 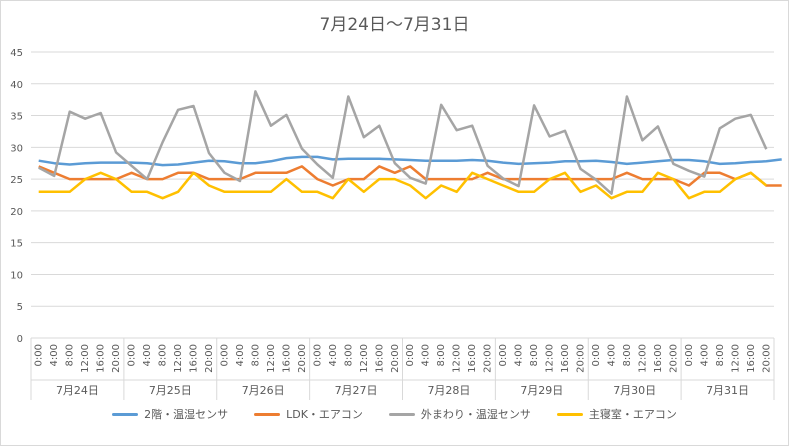 What do you see at coordinates (170, 390) in the screenshot?
I see `x-day-label: 7月25日` at bounding box center [170, 390].